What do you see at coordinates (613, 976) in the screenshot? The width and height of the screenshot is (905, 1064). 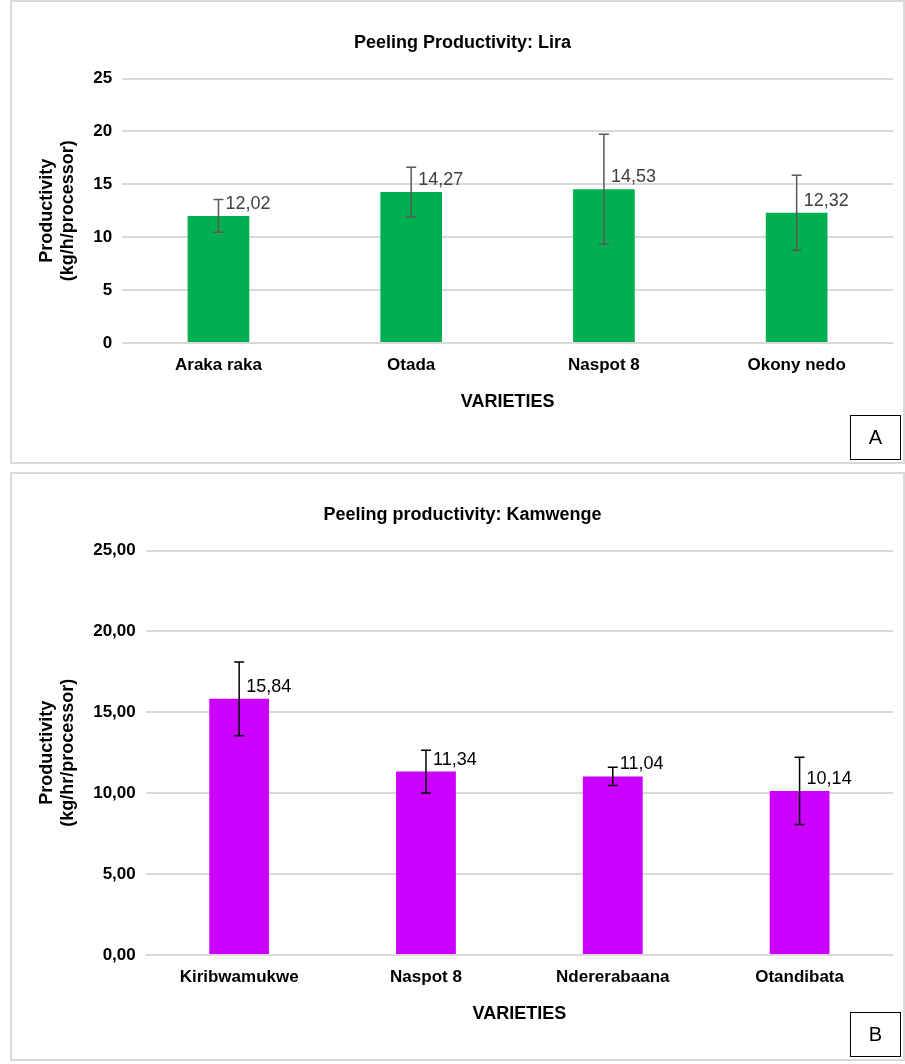 I see `x-tick-label: Ndererabaana` at bounding box center [613, 976].